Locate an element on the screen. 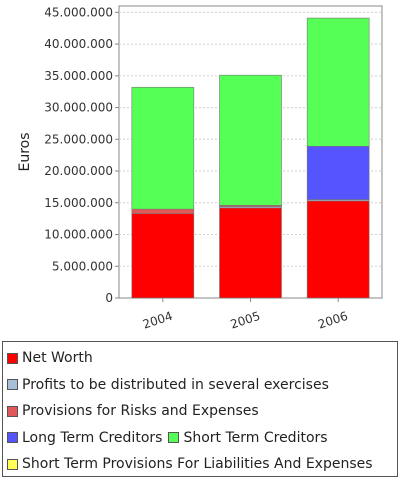  y-tick-label: 0 is located at coordinates (109, 298).